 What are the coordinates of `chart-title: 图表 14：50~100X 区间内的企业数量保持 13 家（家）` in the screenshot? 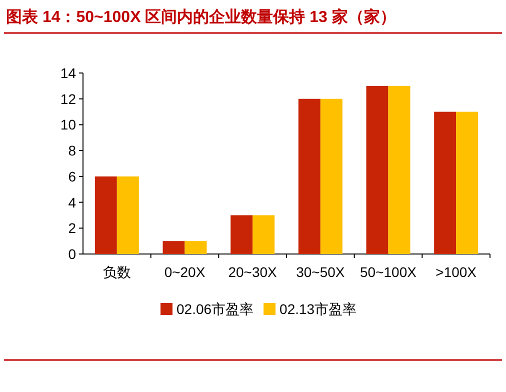 It's located at (201, 16).